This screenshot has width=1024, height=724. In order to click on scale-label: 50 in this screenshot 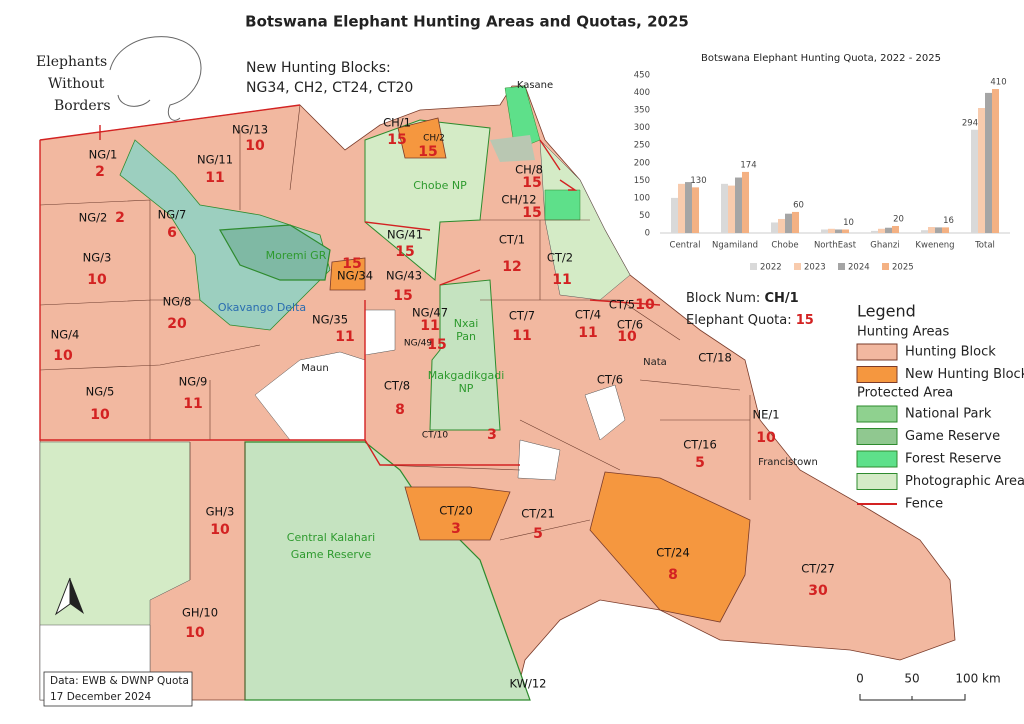, I will do `click(911, 679)`.